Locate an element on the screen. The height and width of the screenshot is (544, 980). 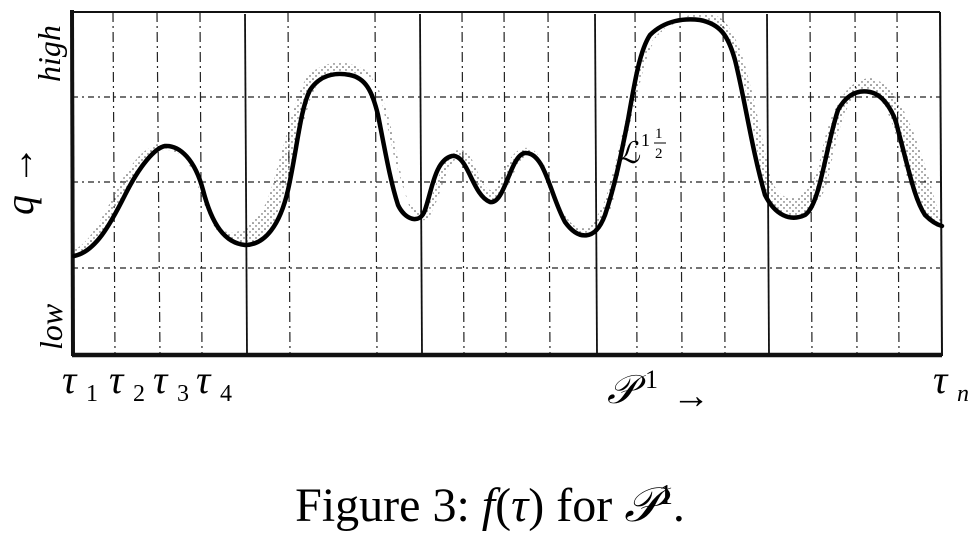
annotation-symbol: ℒ is located at coordinates (629, 153).